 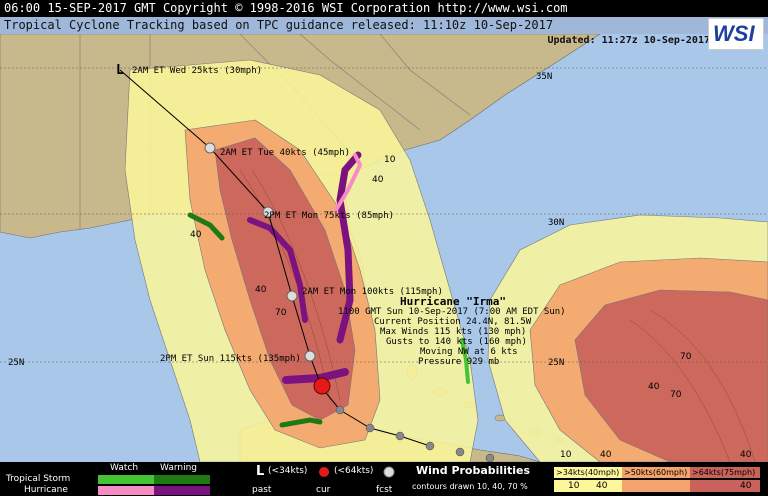 I want to click on storm-winds: Max Winds 115 kts (130 mph), so click(x=453, y=332).